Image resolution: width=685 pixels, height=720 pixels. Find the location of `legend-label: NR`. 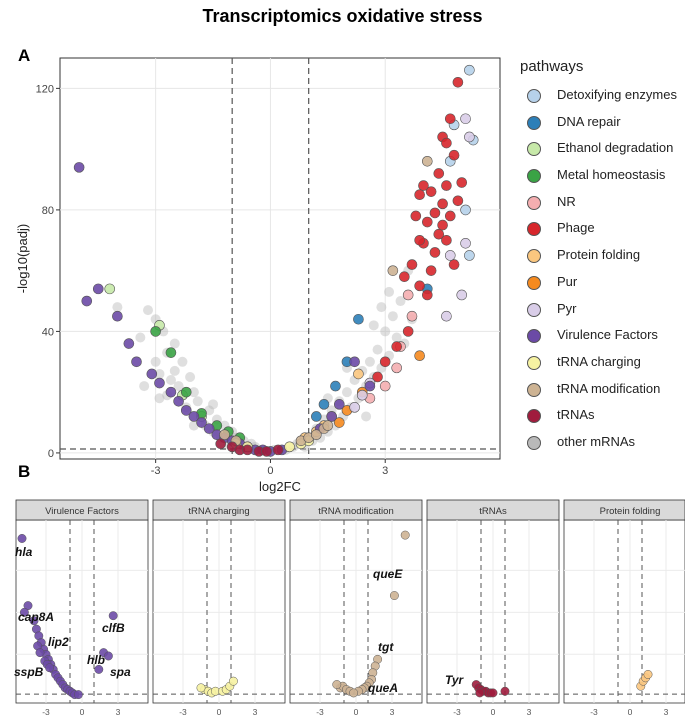

legend-label: NR is located at coordinates (566, 201).